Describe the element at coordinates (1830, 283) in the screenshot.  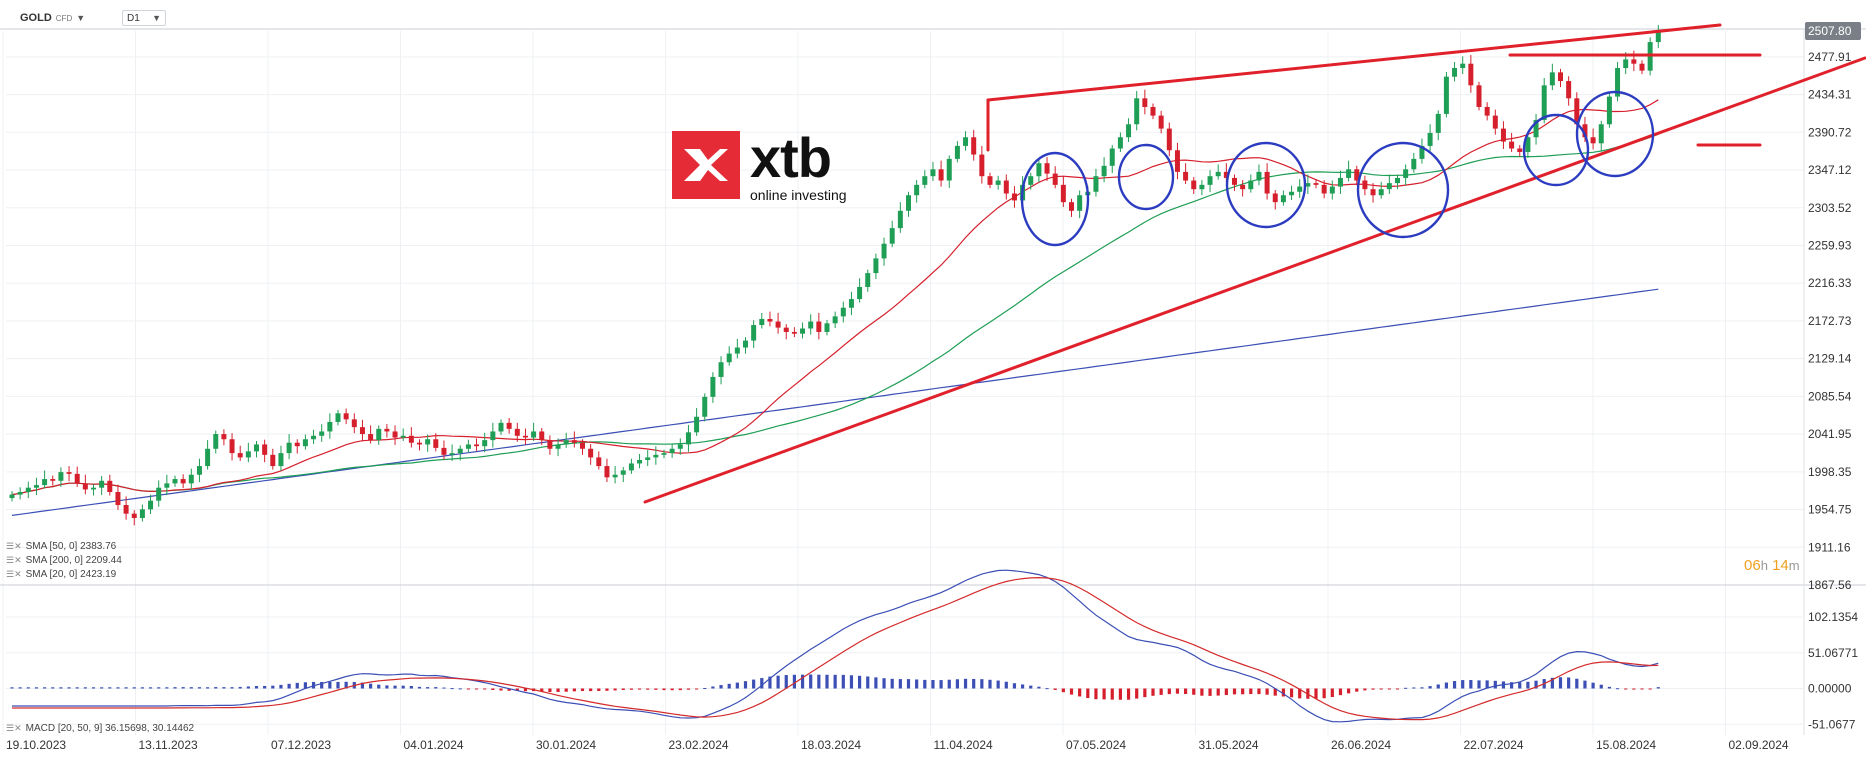
I see `price-tick-label: 2216.33` at that location.